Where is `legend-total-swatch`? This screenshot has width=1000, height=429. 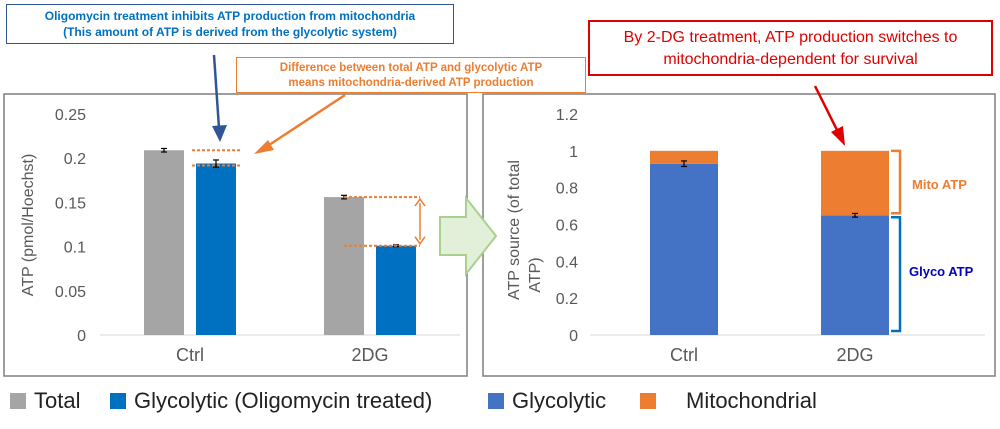
legend-total-swatch is located at coordinates (18, 401).